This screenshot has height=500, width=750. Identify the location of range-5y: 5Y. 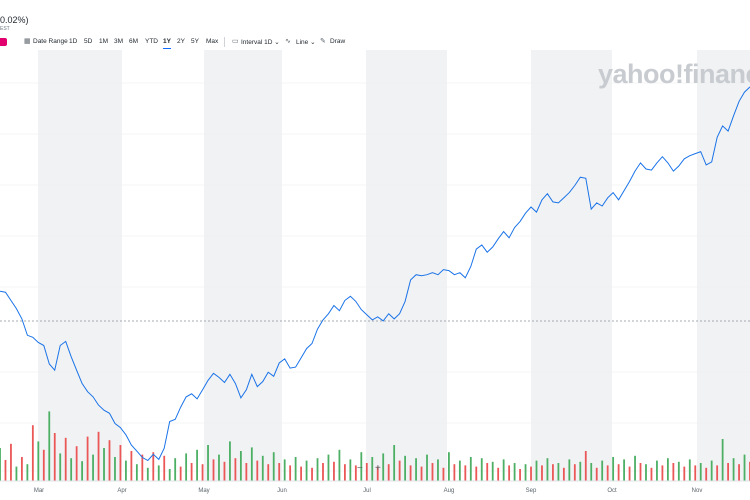
(195, 41).